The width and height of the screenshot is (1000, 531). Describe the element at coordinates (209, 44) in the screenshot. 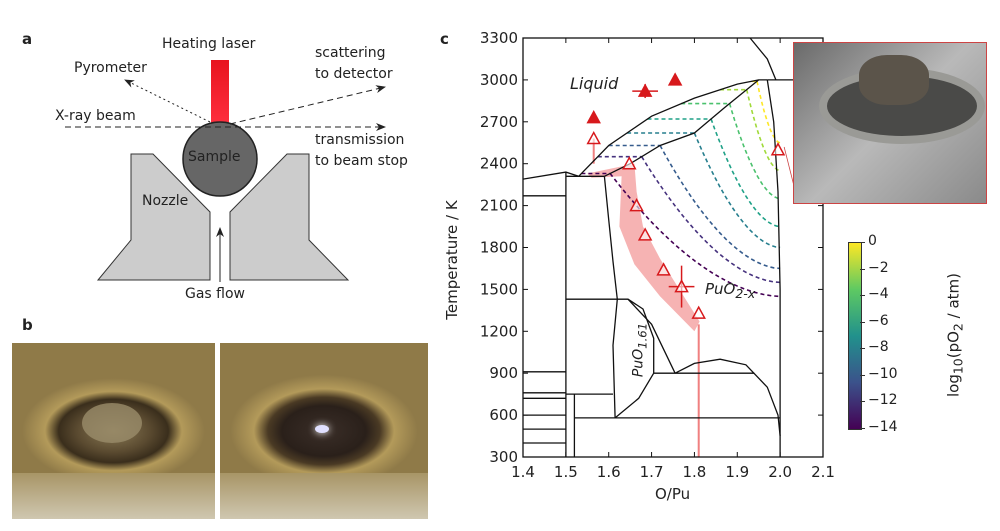

I see `heating-laser-label: Heating laser` at that location.